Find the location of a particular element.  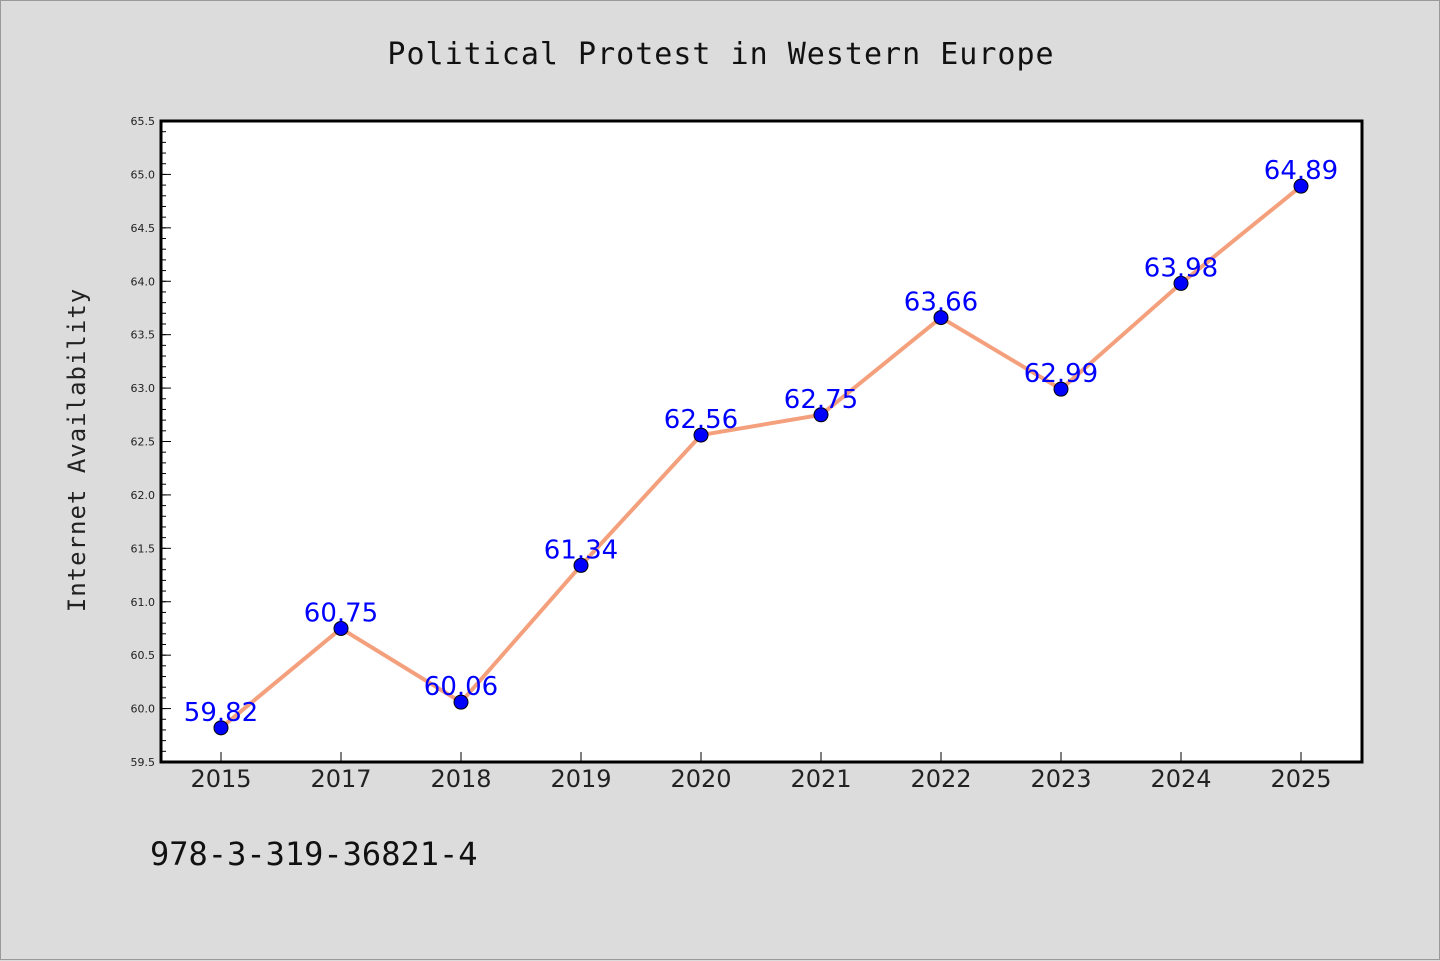

x-tick-label: 2023 is located at coordinates (1060, 779).